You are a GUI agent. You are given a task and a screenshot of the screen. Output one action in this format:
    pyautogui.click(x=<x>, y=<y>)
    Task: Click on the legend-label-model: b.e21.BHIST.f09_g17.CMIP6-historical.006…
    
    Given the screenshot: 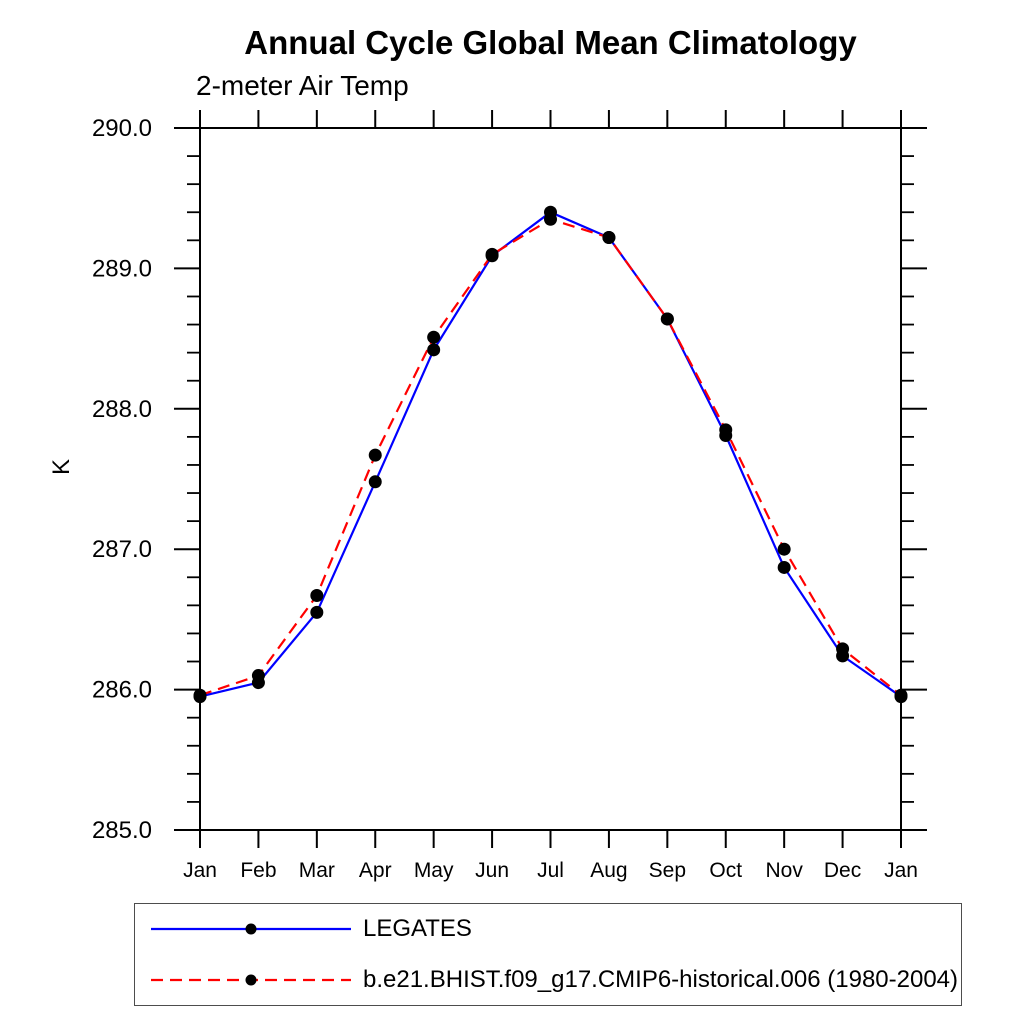 What is the action you would take?
    pyautogui.click(x=661, y=979)
    